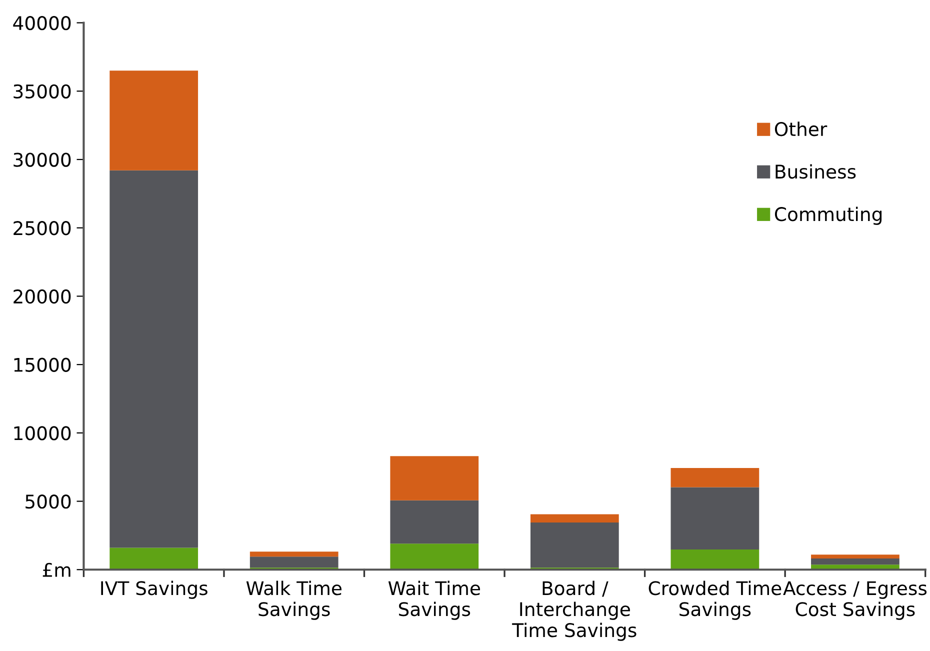 The image size is (930, 651). What do you see at coordinates (574, 610) in the screenshot?
I see `x-tick-label: Board / Interchange Time Savings` at bounding box center [574, 610].